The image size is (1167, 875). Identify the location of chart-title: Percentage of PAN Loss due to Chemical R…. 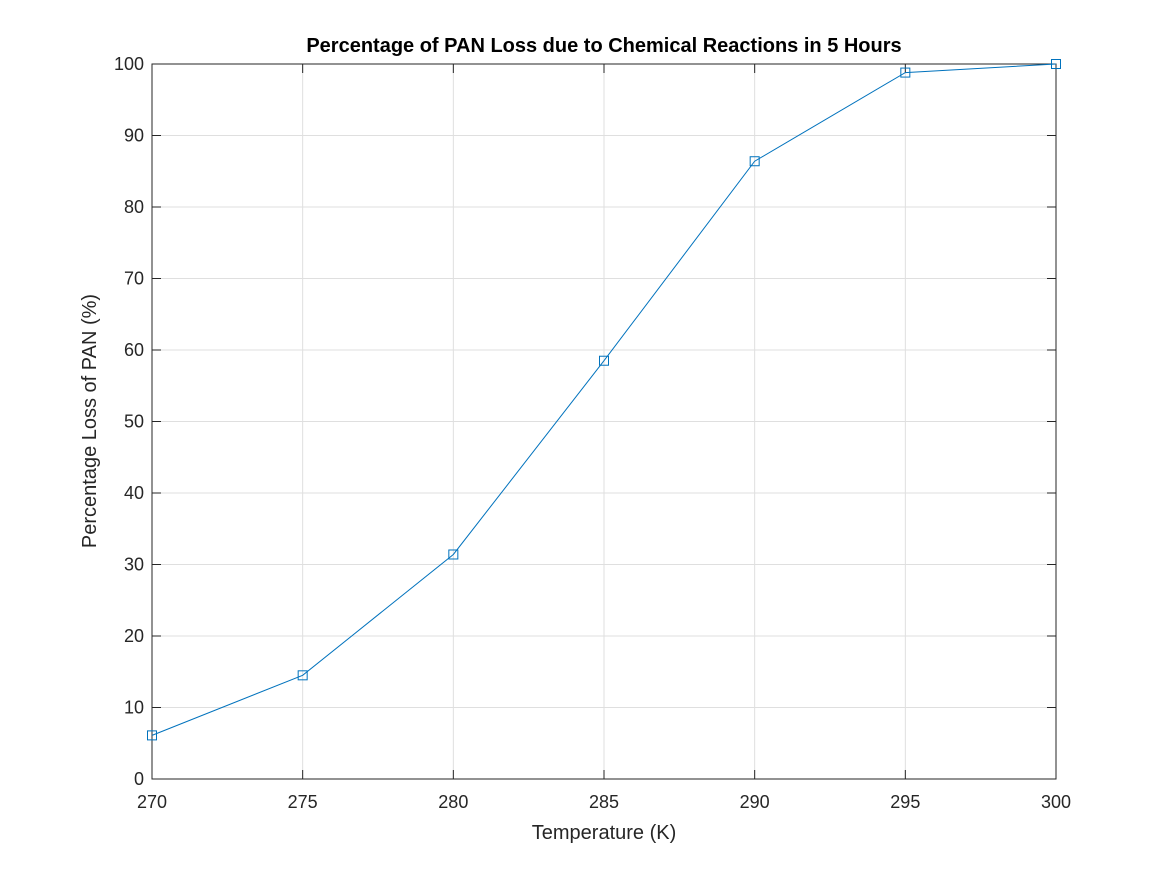
(603, 46).